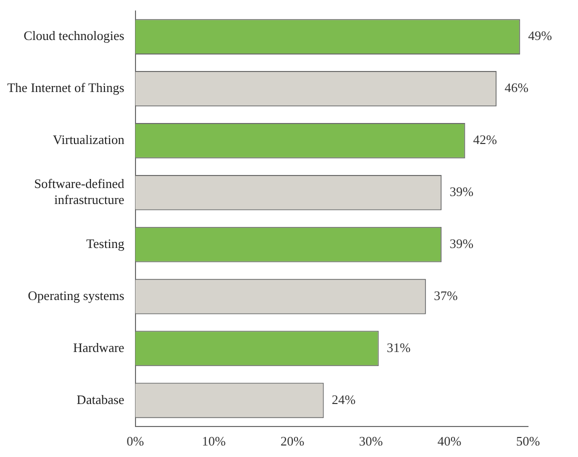  Describe the element at coordinates (79, 191) in the screenshot. I see `y-tick-label: Software-defined infrastructure` at that location.